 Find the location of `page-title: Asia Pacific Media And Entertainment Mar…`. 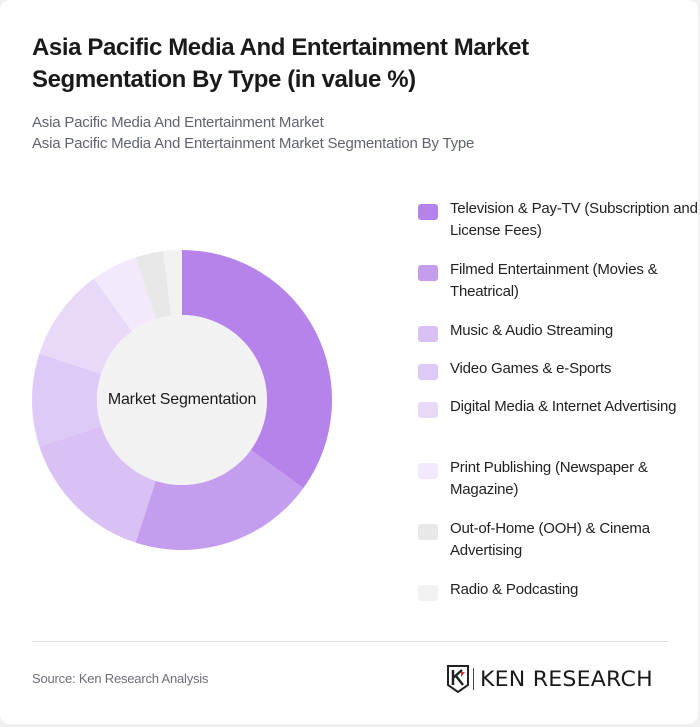

page-title: Asia Pacific Media And Entertainment Mar… is located at coordinates (280, 63).